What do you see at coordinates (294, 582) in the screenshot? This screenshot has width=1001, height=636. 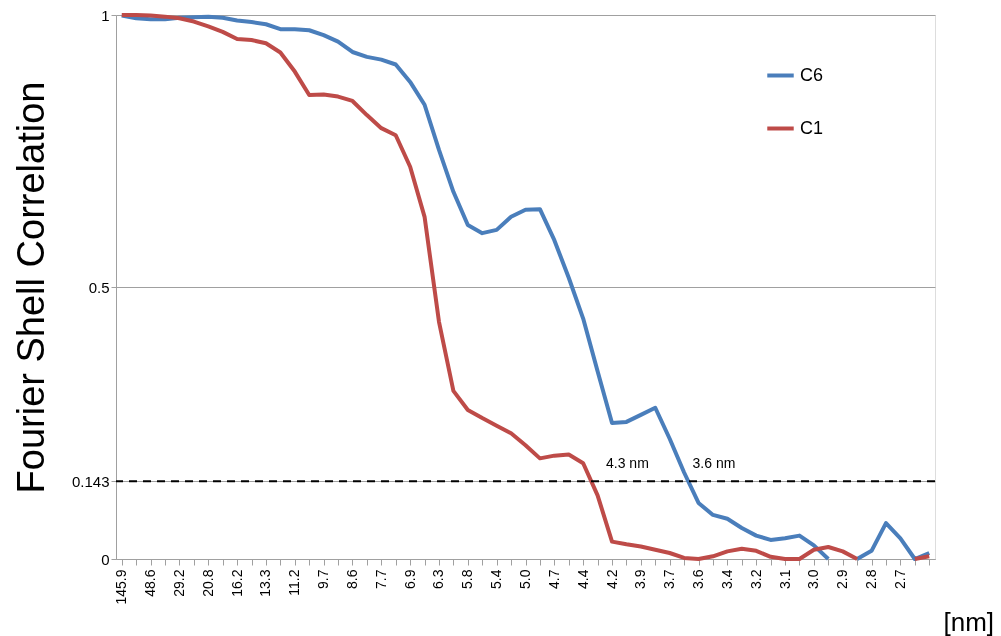 I see `x-tick-label: 11.2` at bounding box center [294, 582].